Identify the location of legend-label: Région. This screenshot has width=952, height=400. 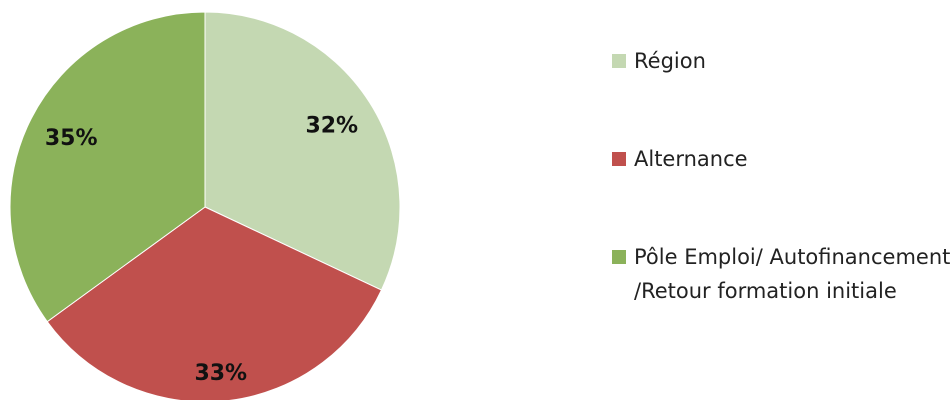
(670, 61).